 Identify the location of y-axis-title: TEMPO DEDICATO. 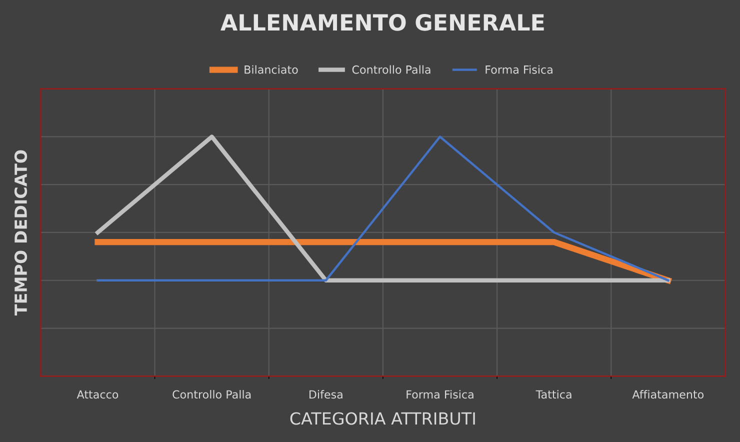
(21, 233).